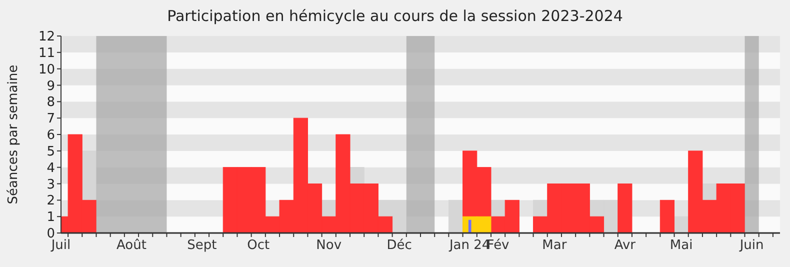 The height and width of the screenshot is (267, 790). Describe the element at coordinates (46, 70) in the screenshot. I see `y-tick-label: 10` at that location.